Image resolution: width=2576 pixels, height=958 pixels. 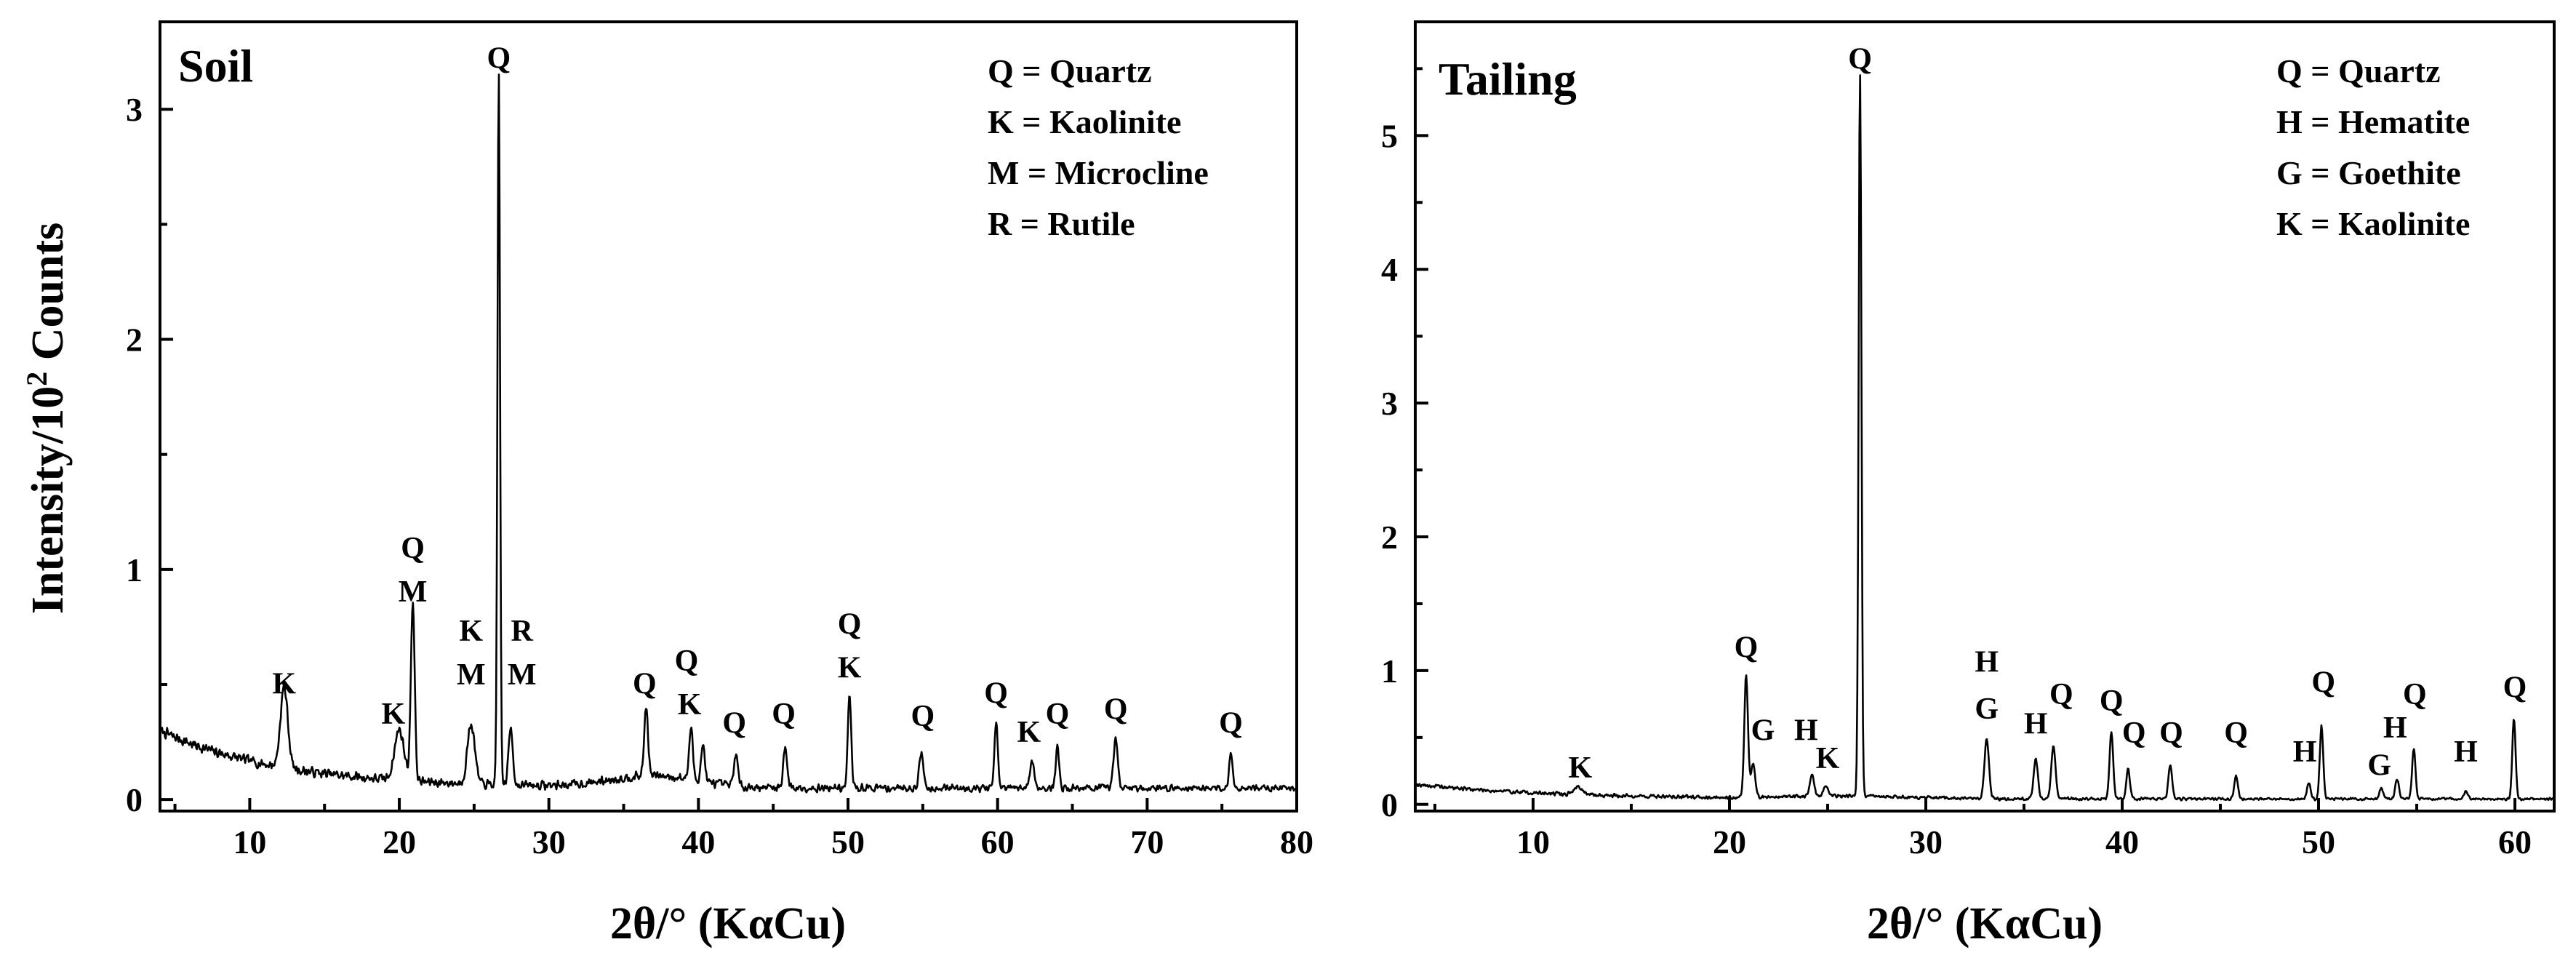 I want to click on tailing-x-axis-label: 2θ/° (KαCu), so click(x=1985, y=924).